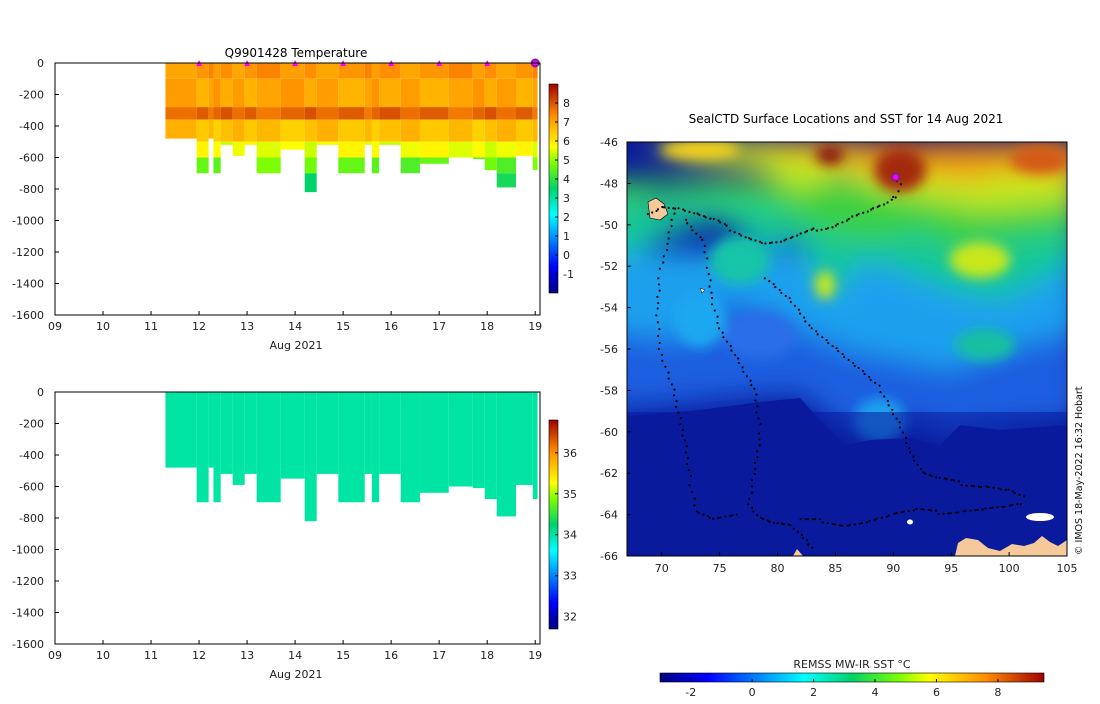  I want to click on y-tick-label: -400, so click(31, 455).